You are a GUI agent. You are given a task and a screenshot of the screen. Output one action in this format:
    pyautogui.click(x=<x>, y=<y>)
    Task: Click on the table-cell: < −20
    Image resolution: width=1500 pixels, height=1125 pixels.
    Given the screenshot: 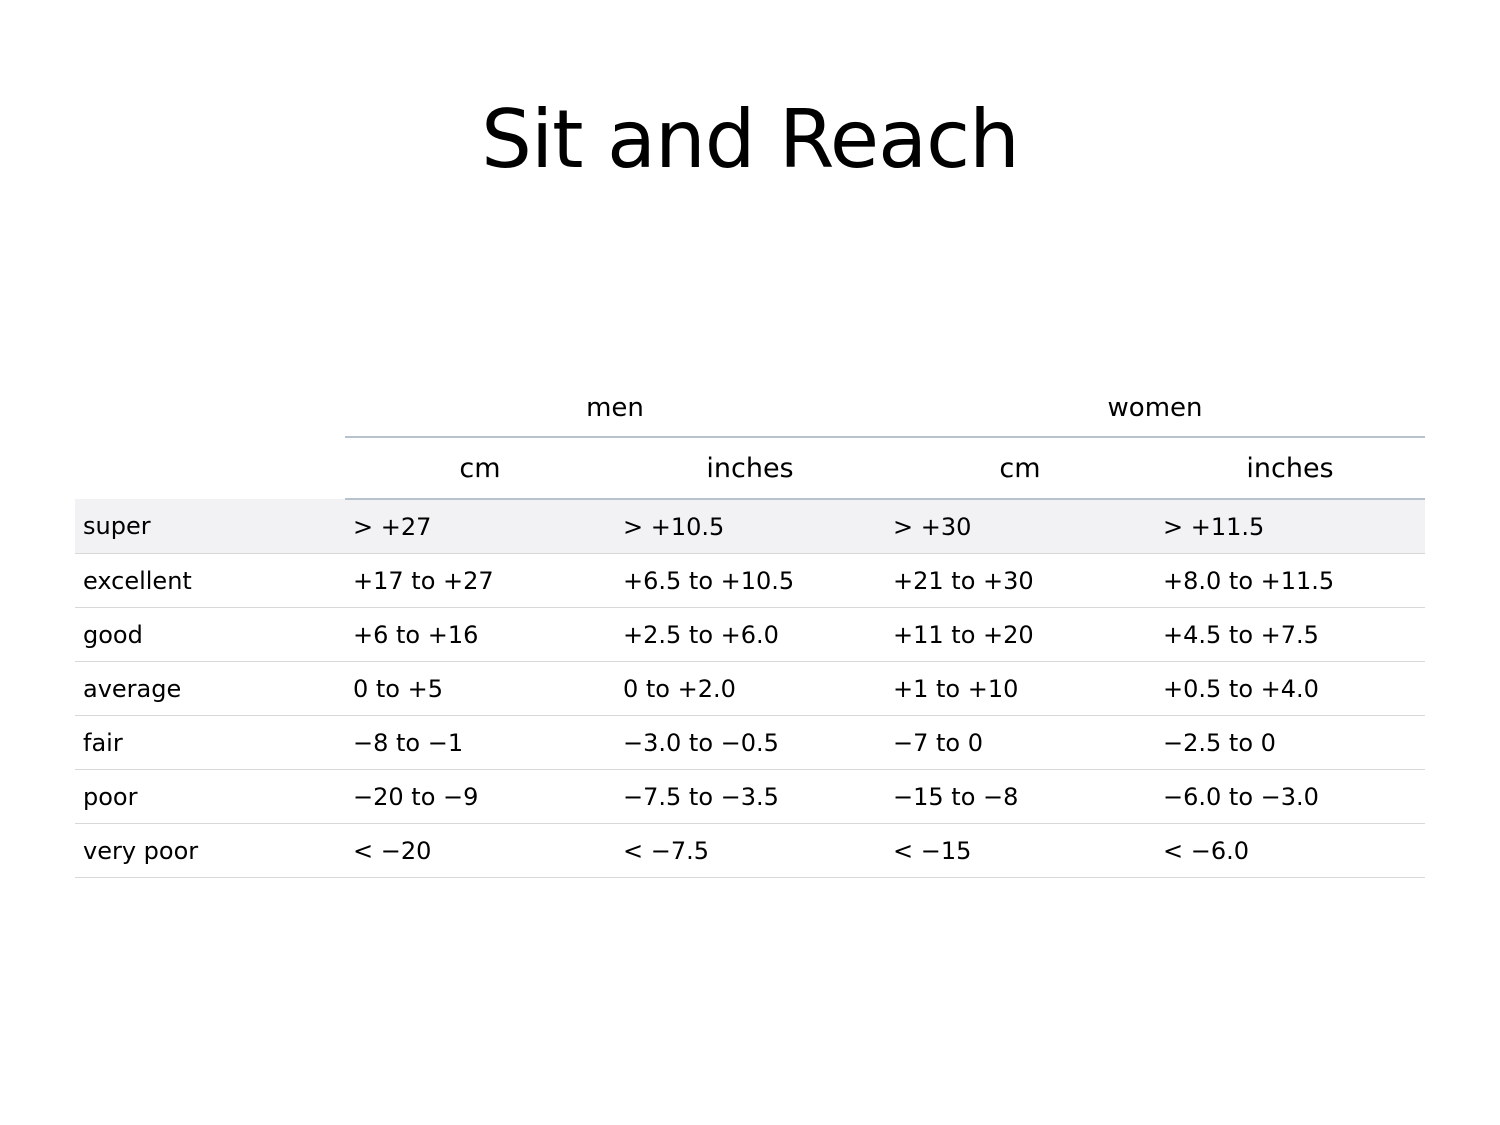 What is the action you would take?
    pyautogui.click(x=480, y=850)
    